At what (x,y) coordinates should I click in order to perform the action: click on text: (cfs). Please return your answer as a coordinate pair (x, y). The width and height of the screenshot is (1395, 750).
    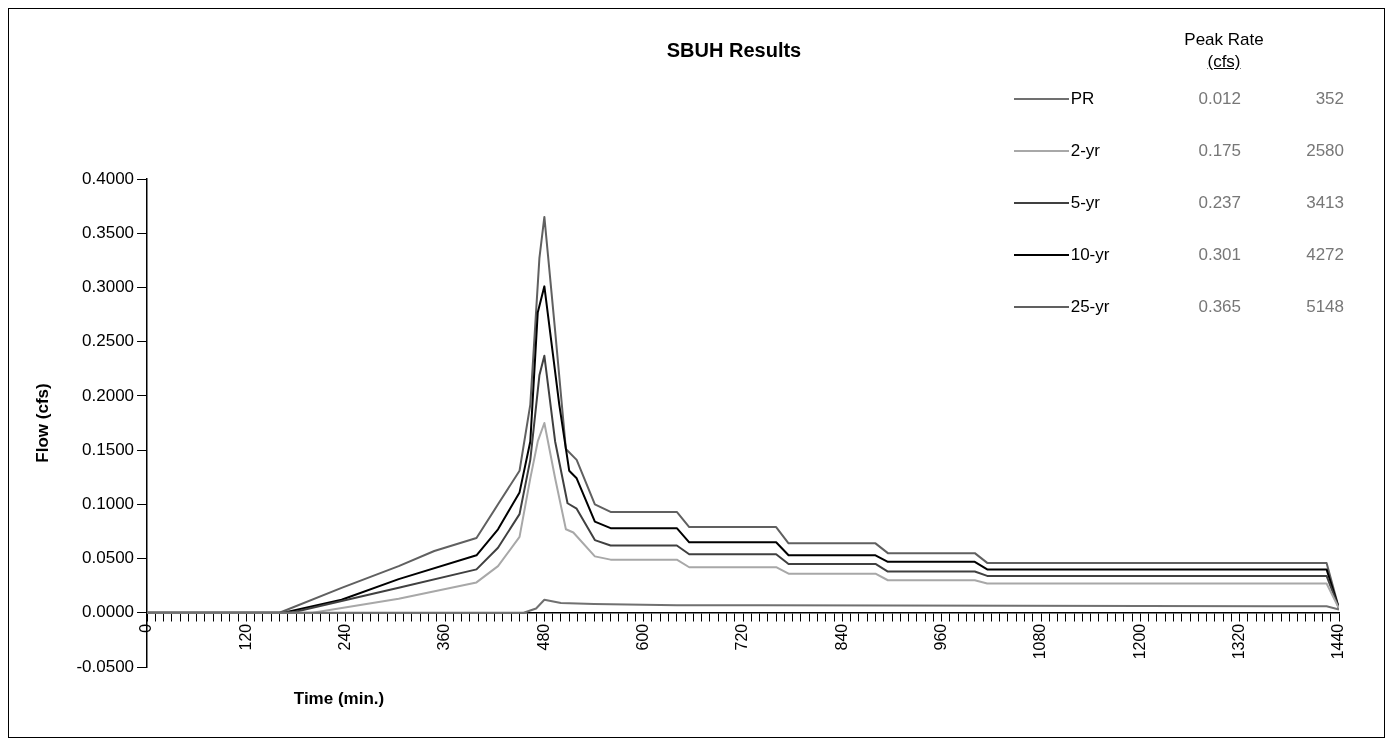
    Looking at the image, I should click on (1224, 62).